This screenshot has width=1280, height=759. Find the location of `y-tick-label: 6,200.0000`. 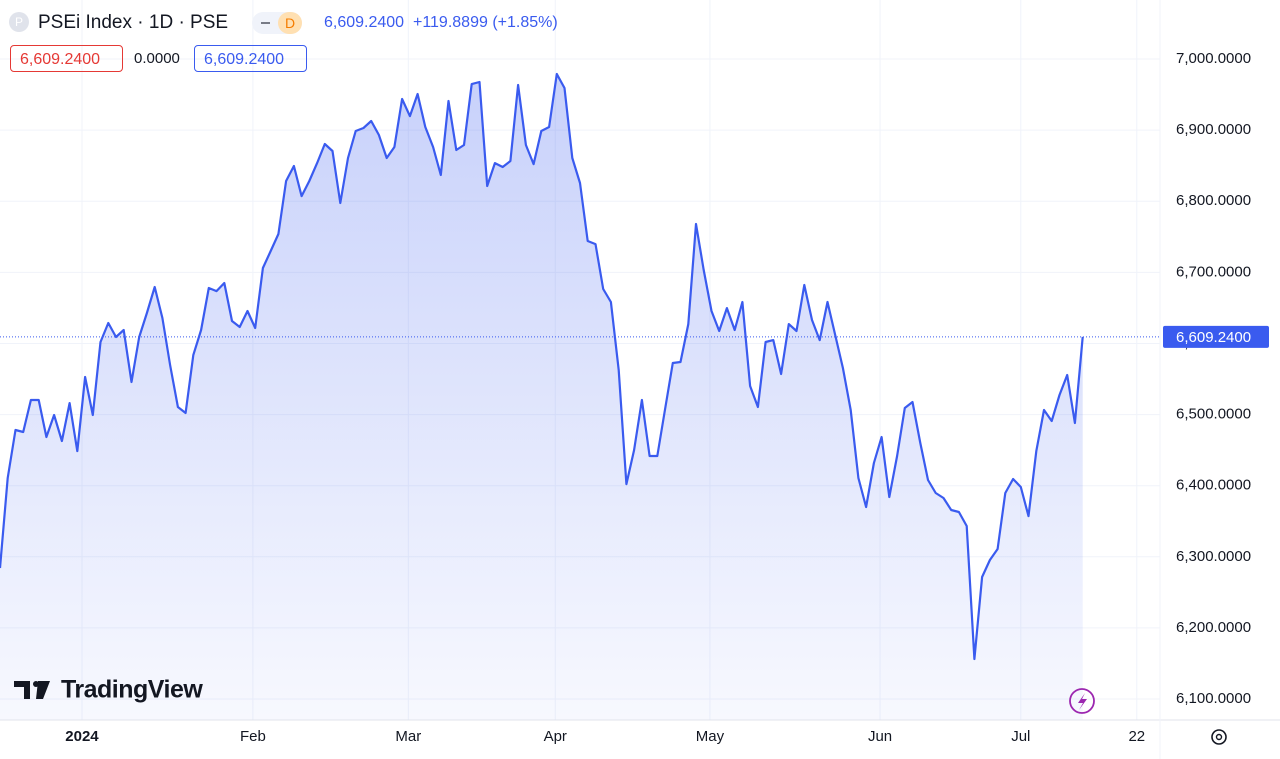

y-tick-label: 6,200.0000 is located at coordinates (1213, 627).